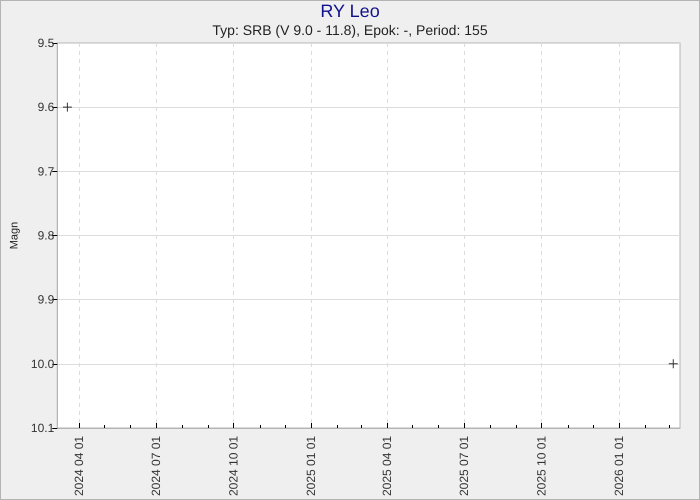  I want to click on x-tick-label: 2025 01 01, so click(311, 466).